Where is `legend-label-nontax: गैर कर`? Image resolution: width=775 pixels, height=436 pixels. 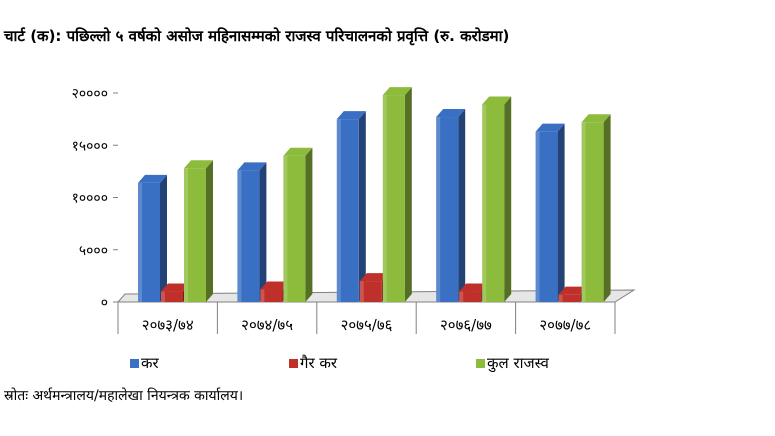 legend-label-nontax: गैर कर is located at coordinates (319, 363).